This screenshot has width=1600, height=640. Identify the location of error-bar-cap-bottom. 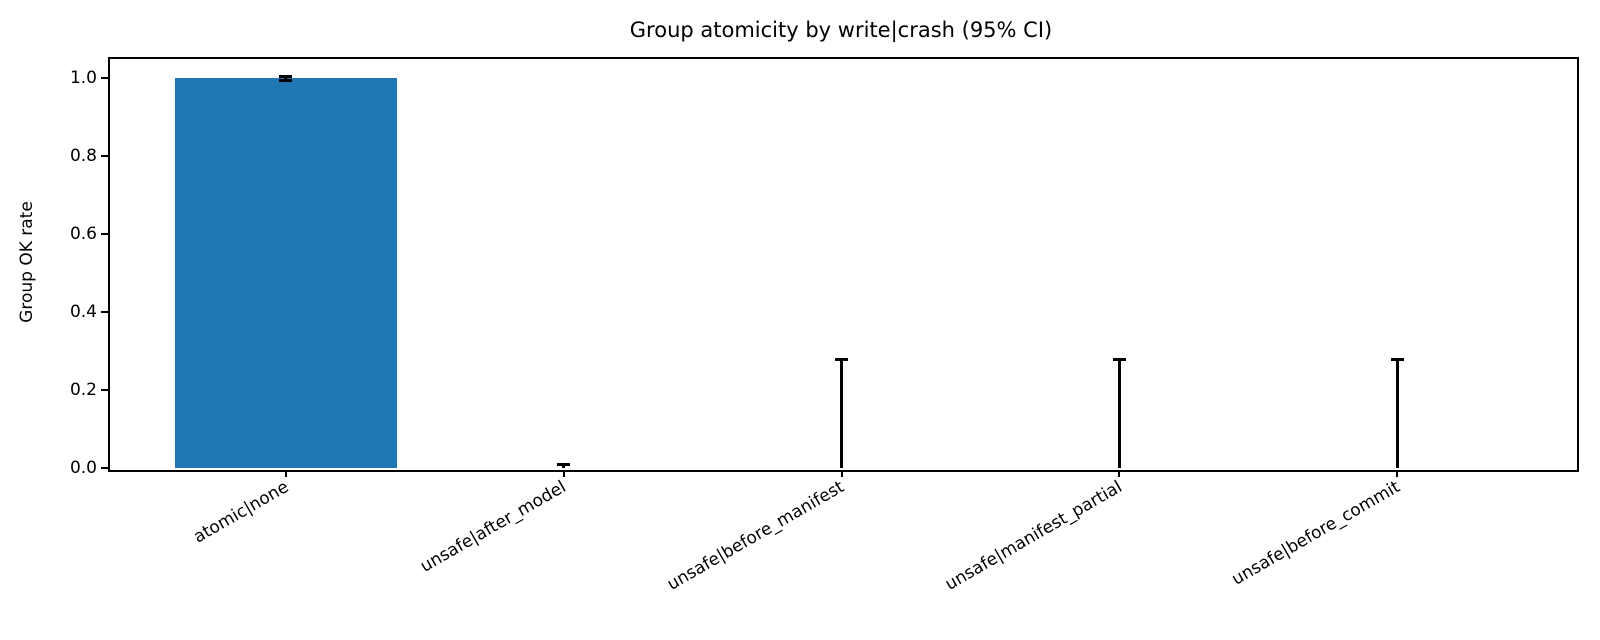
(286, 80).